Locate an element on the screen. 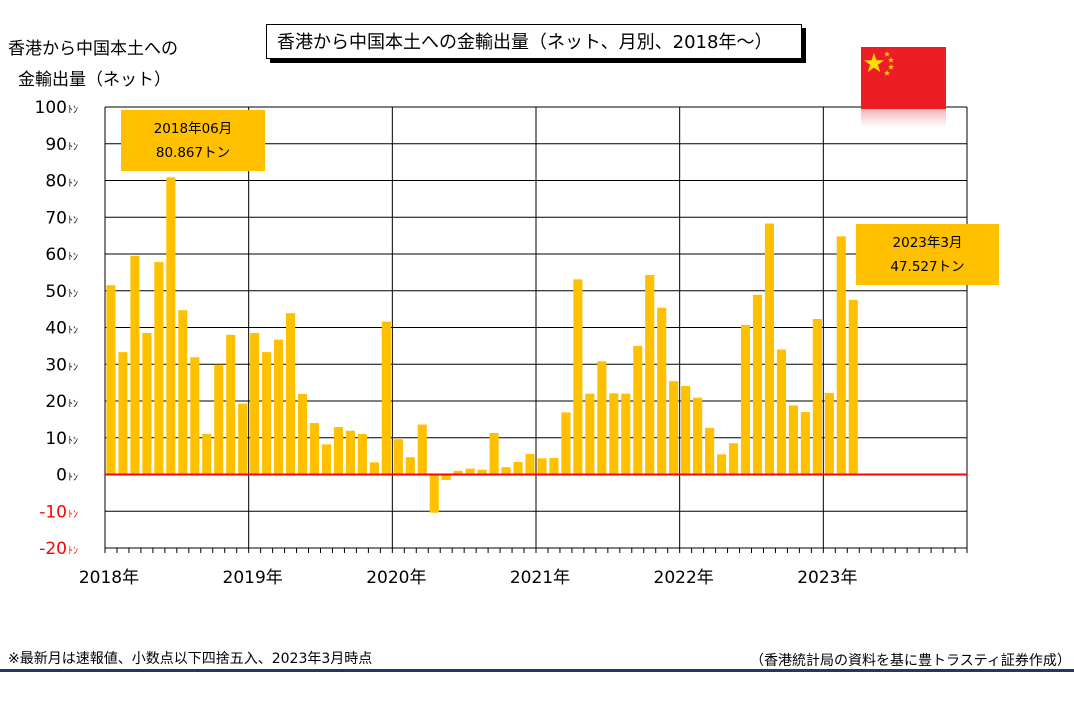  x-tick-label: 2020年 is located at coordinates (396, 578).